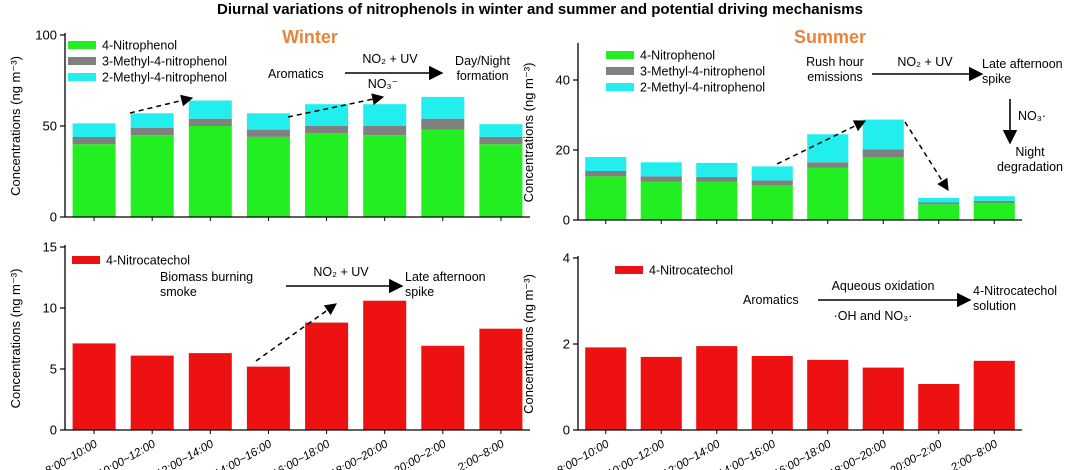 Image resolution: width=1080 pixels, height=470 pixels. I want to click on winter-nc-y-axis-label: Concentrations (ng m⁻³), so click(15, 339).